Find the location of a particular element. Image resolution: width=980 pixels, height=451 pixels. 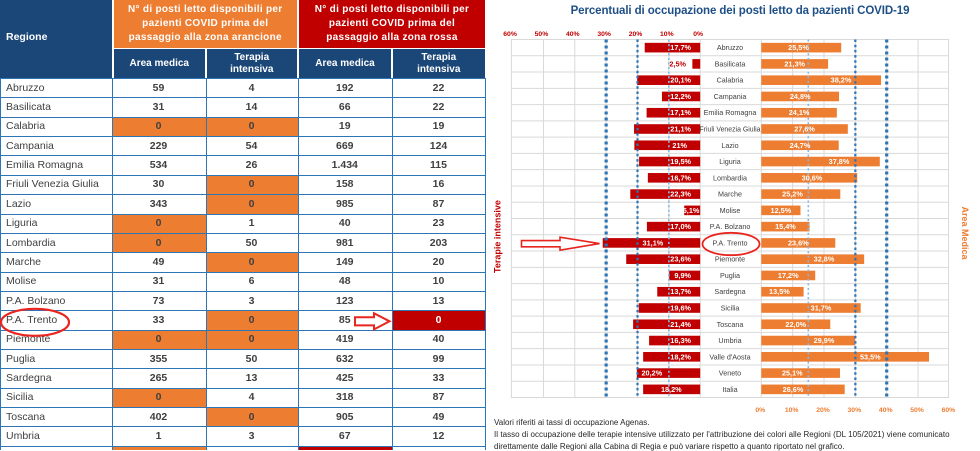

svg-text: 30,6% is located at coordinates (812, 177).